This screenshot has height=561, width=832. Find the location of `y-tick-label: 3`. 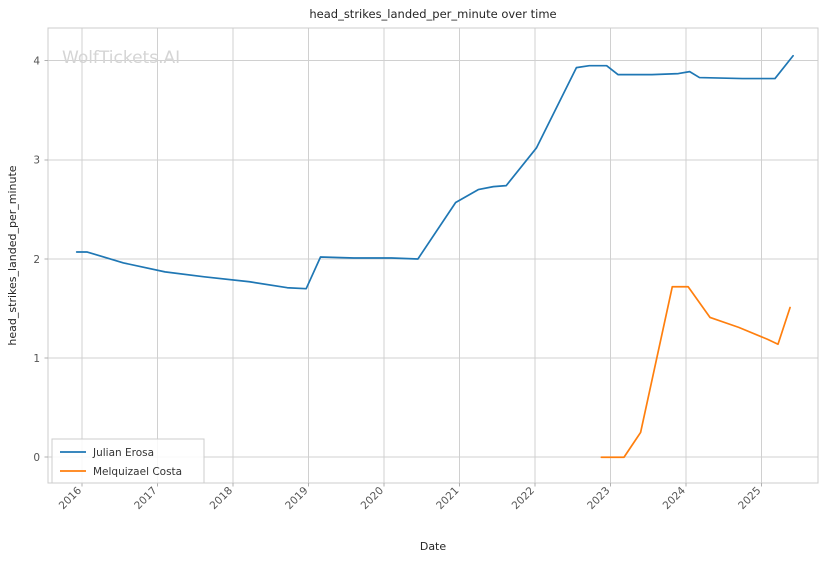

y-tick-label: 3 is located at coordinates (36, 161).